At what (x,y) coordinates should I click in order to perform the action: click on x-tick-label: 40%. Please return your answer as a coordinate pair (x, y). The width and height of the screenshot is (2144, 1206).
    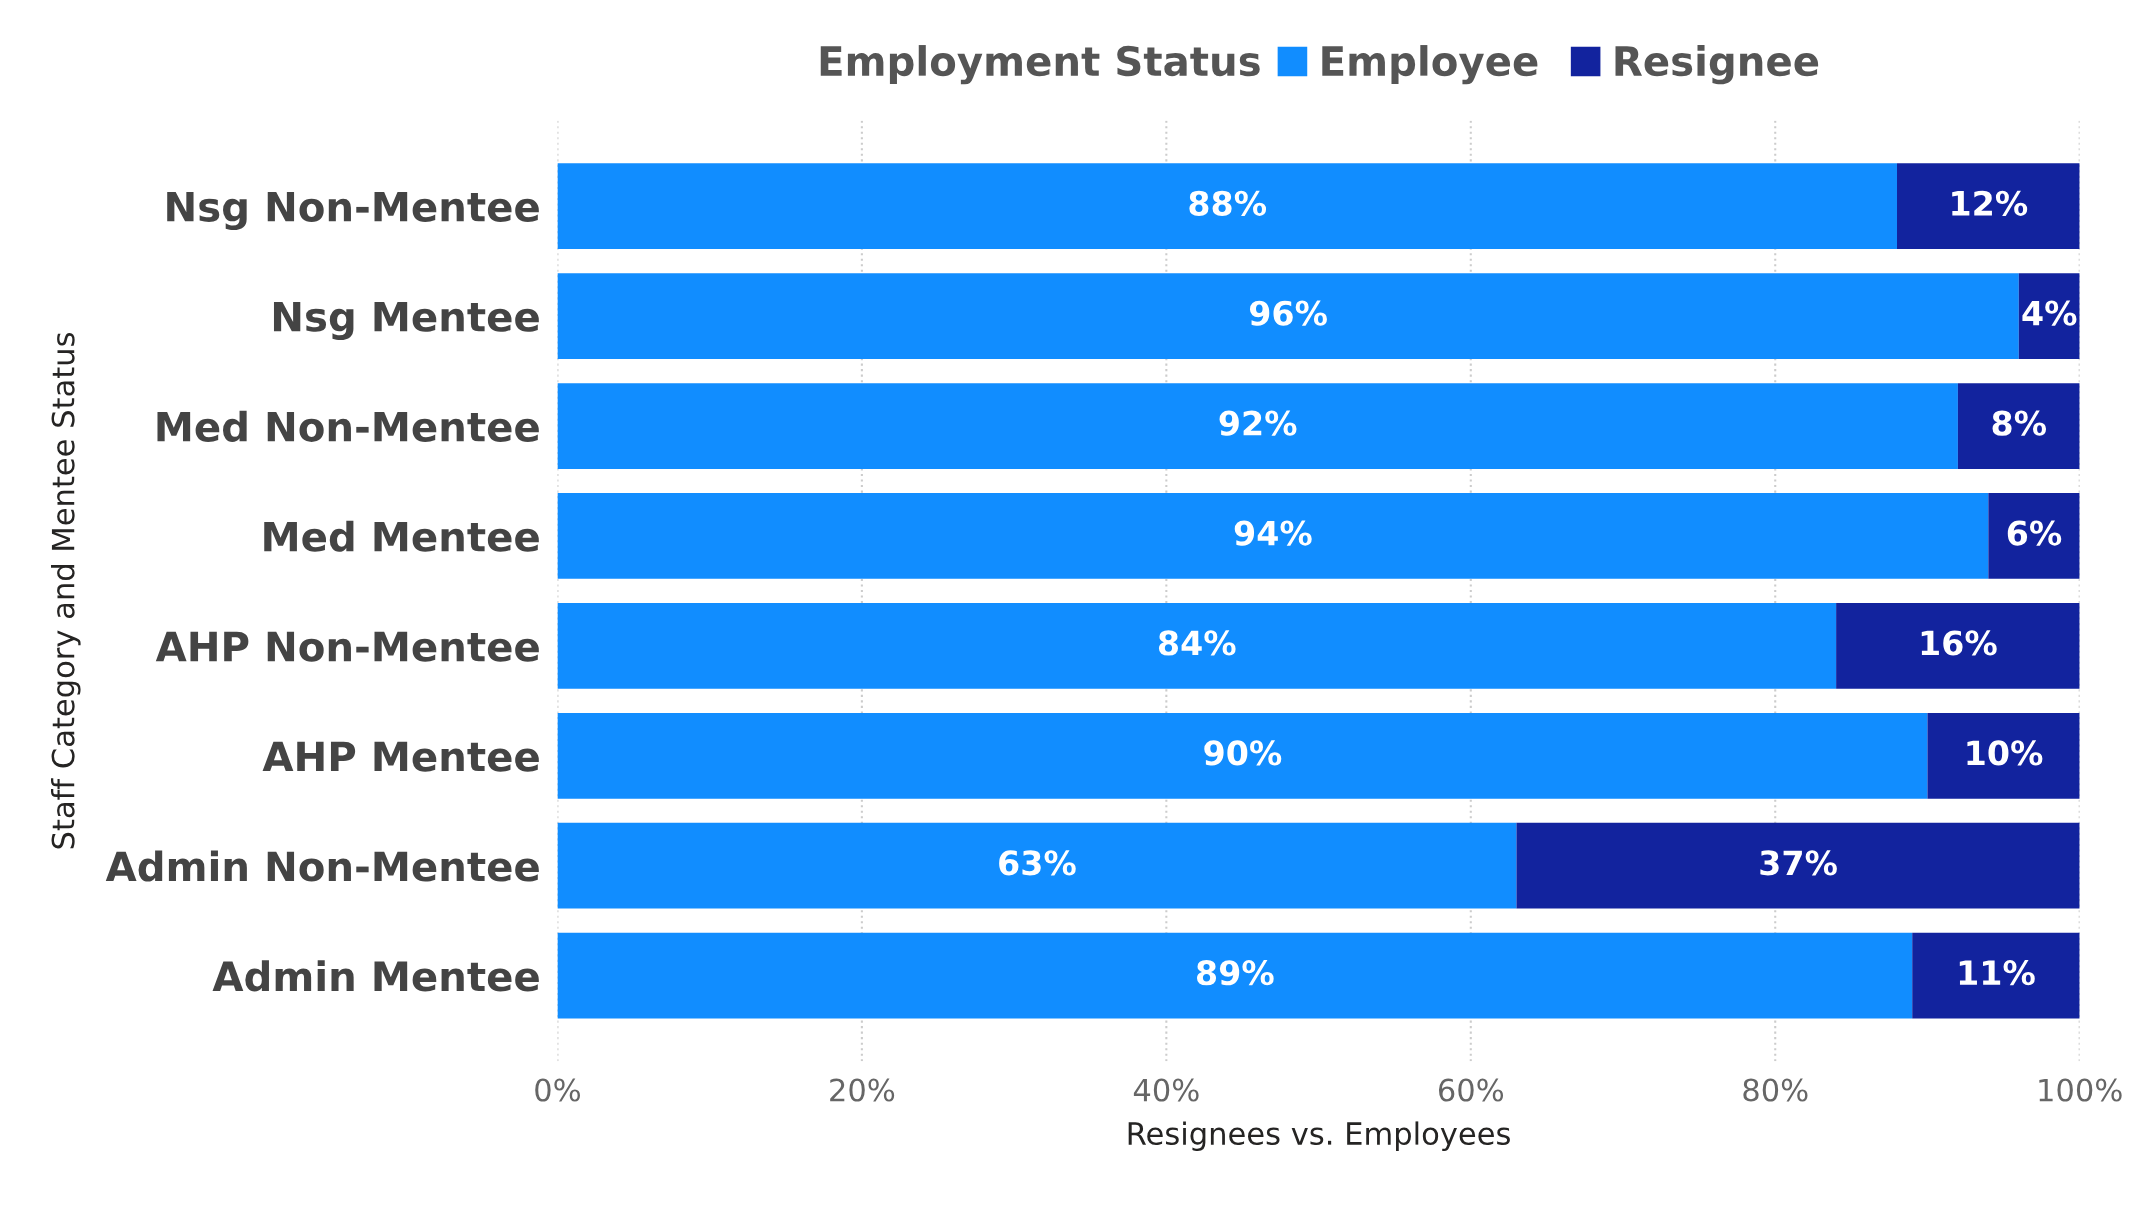
    Looking at the image, I should click on (1166, 1090).